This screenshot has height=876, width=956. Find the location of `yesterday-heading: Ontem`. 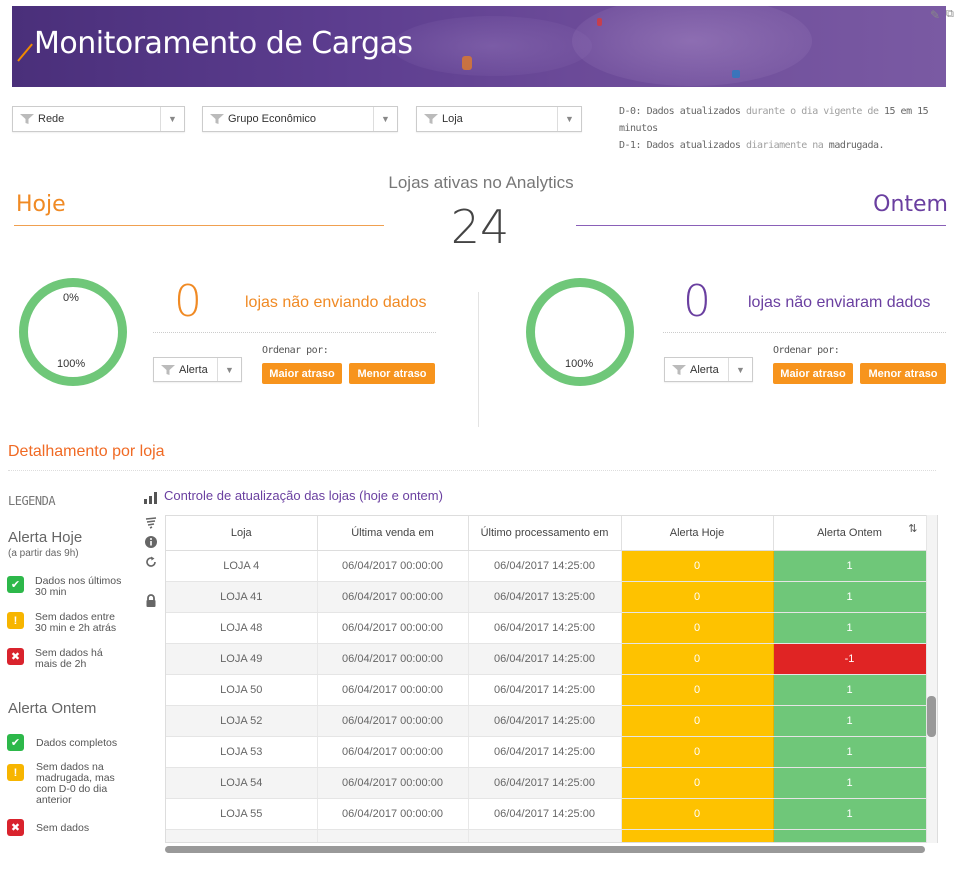

yesterday-heading: Ontem is located at coordinates (910, 204).